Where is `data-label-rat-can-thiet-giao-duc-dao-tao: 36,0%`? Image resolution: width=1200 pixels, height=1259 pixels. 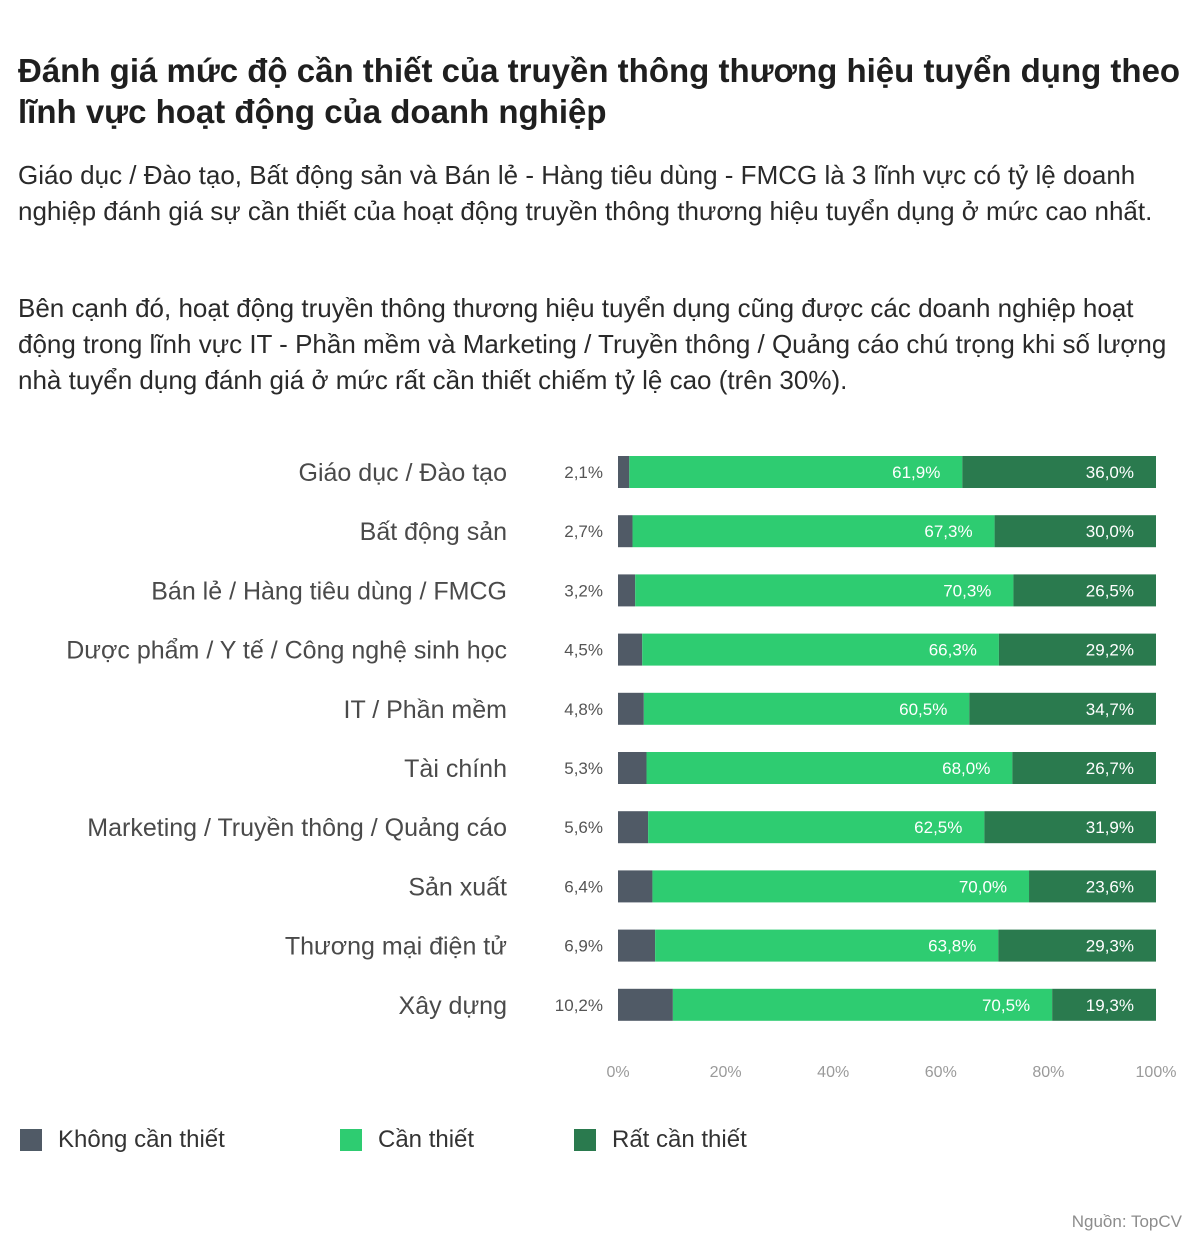 data-label-rat-can-thiet-giao-duc-dao-tao: 36,0% is located at coordinates (1110, 472).